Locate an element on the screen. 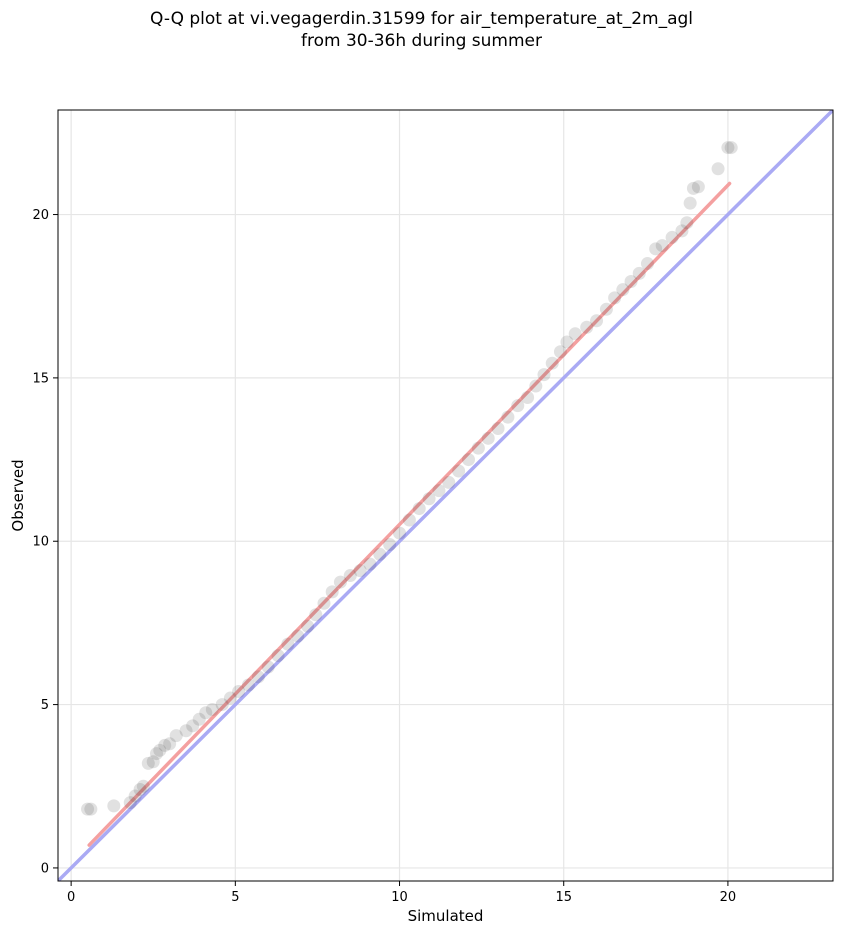 The width and height of the screenshot is (843, 934). y-tick-label: 0 is located at coordinates (45, 868).